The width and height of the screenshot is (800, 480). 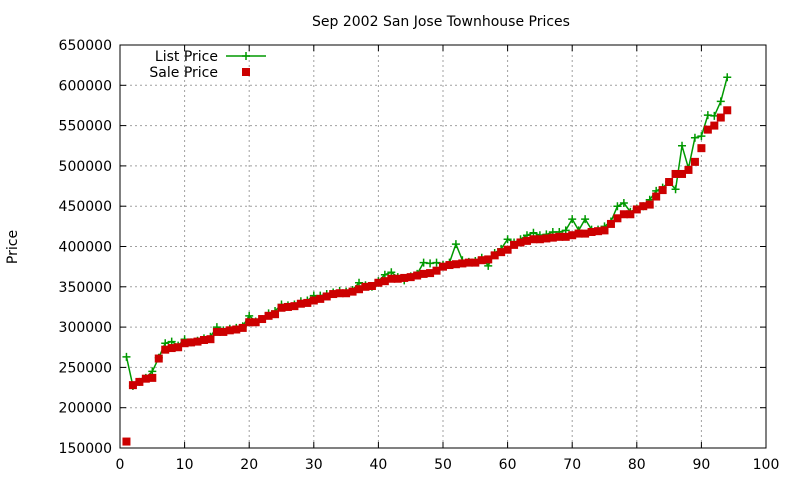 I want to click on y-tick-label: 500000, so click(x=85, y=167).